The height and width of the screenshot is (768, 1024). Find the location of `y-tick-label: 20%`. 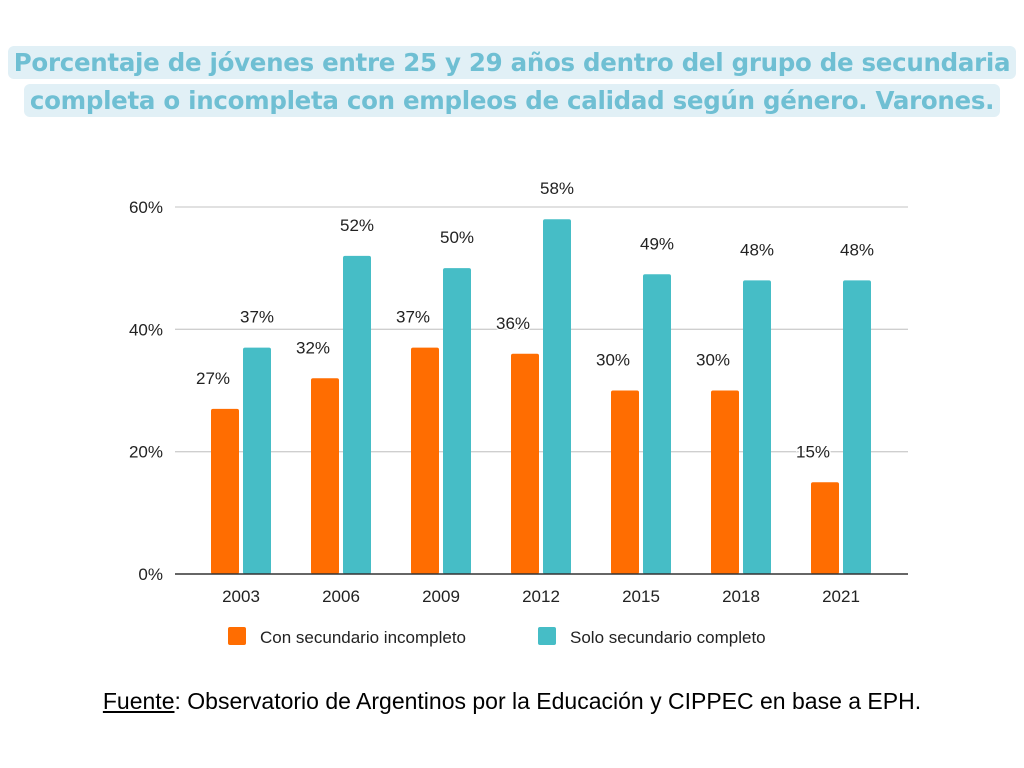

y-tick-label: 20% is located at coordinates (146, 452).